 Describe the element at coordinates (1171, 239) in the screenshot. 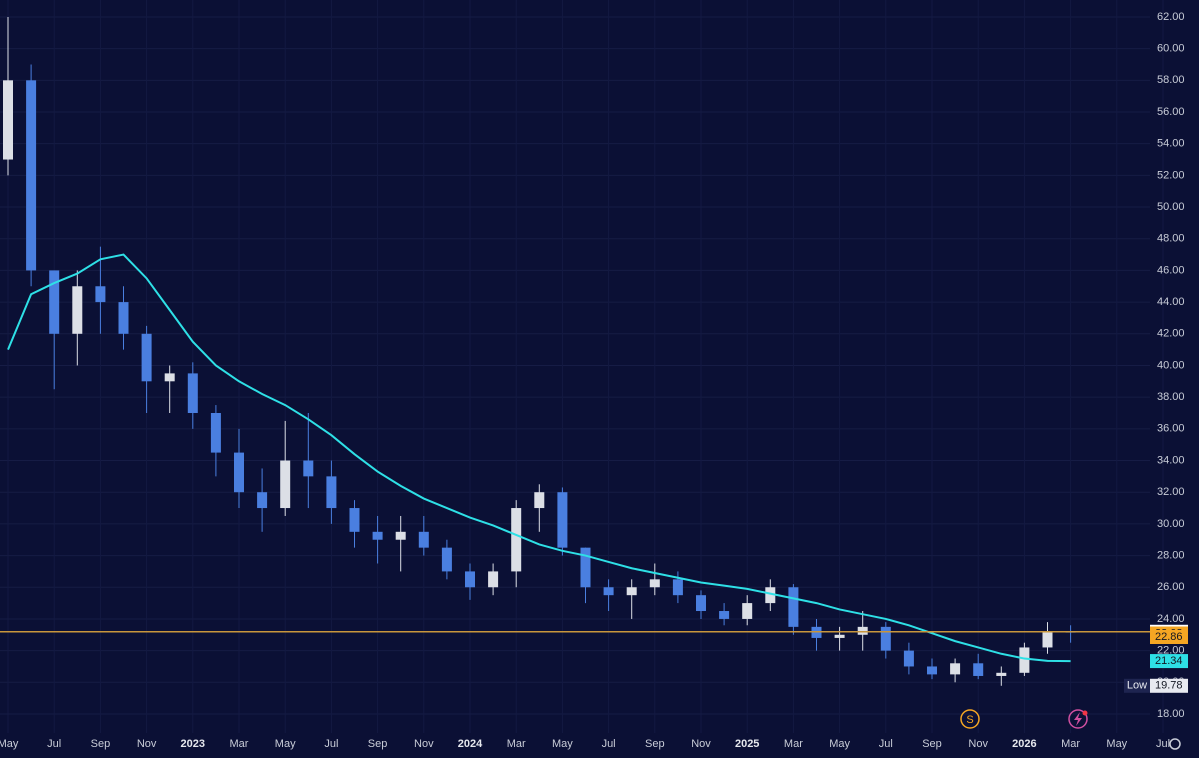

I see `y-tick-label: 48.00` at that location.